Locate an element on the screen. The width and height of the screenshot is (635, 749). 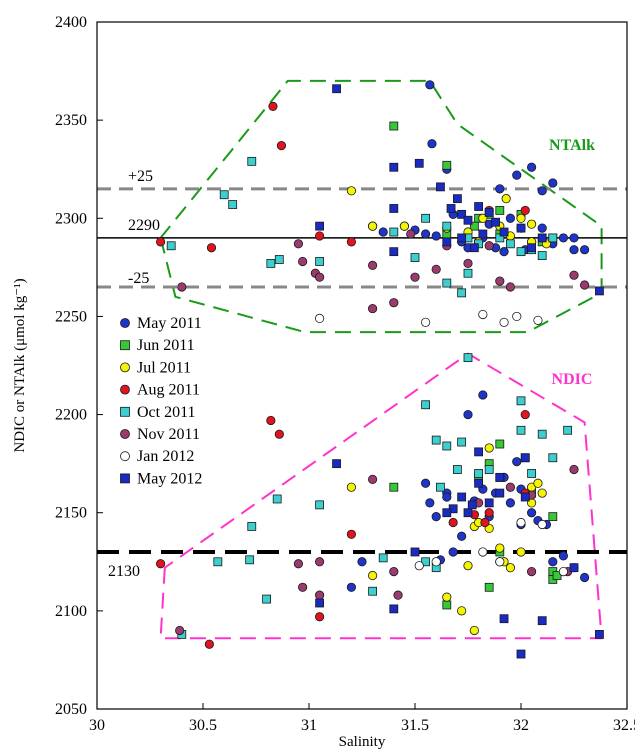
x-tick-label: 30 is located at coordinates (97, 725).